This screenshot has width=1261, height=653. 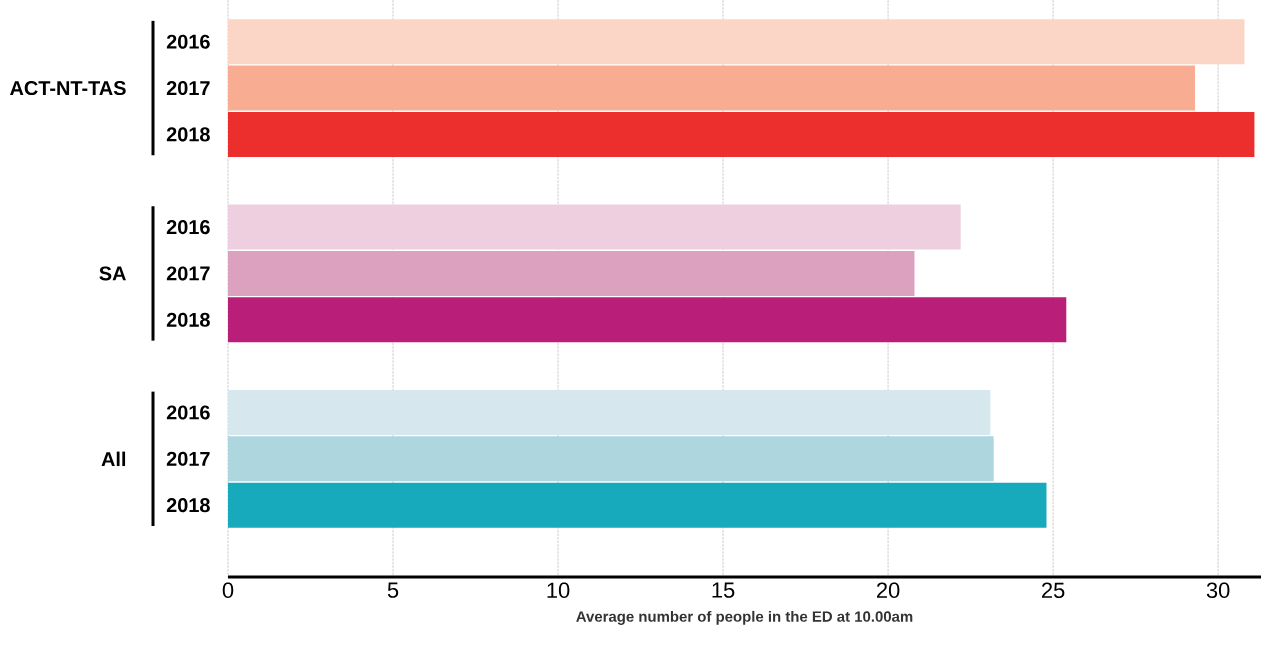 What do you see at coordinates (393, 590) in the screenshot?
I see `x-tick-label: 5` at bounding box center [393, 590].